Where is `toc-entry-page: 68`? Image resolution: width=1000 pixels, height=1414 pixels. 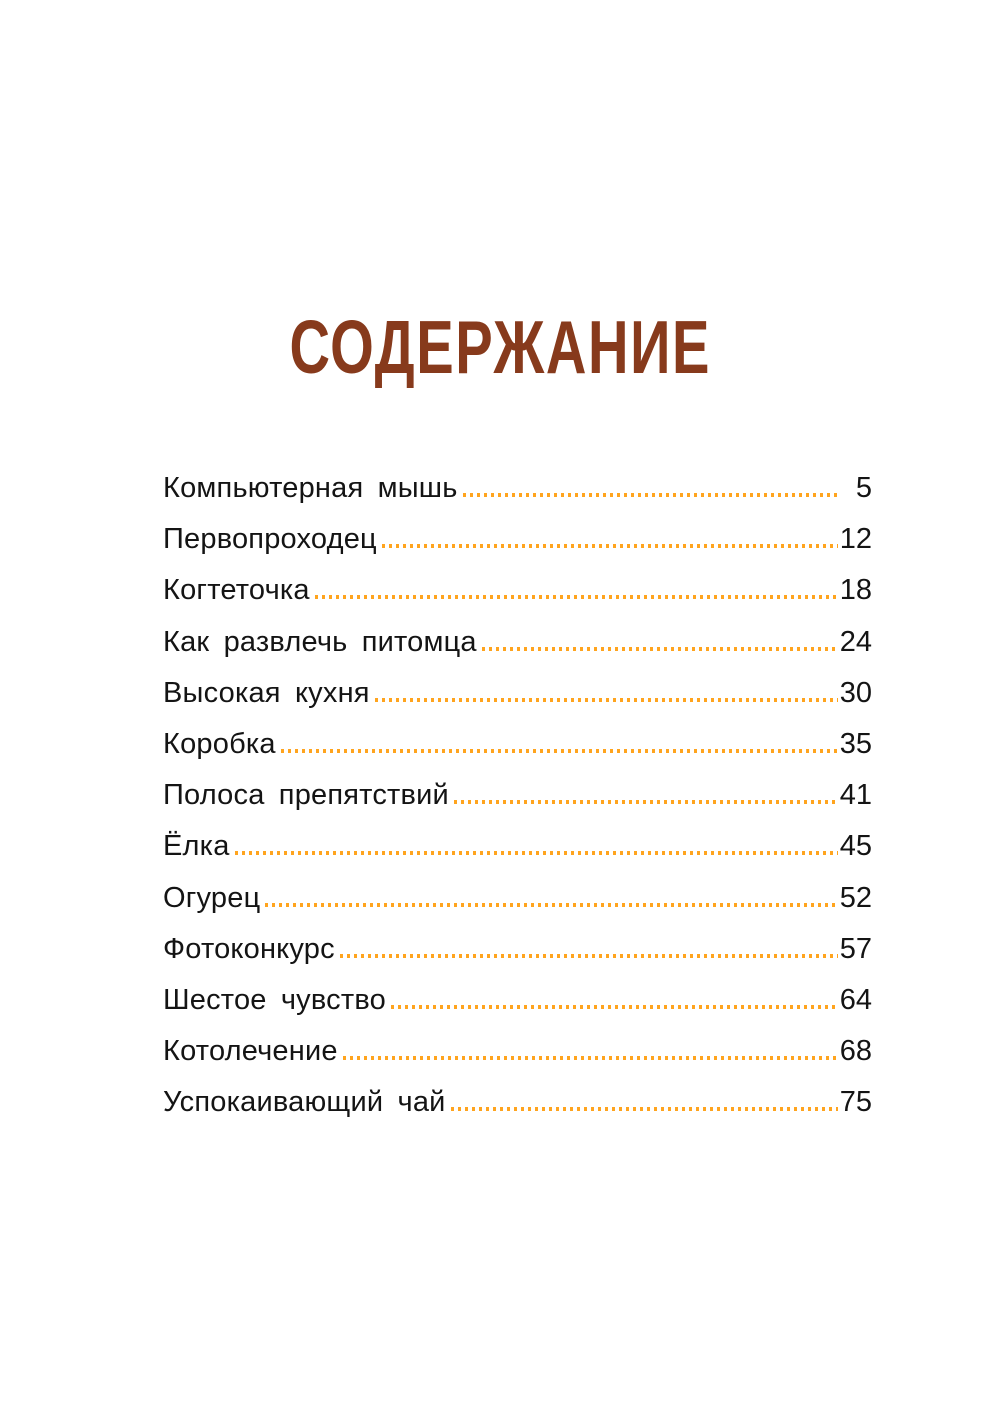 toc-entry-page: 68 is located at coordinates (855, 1051).